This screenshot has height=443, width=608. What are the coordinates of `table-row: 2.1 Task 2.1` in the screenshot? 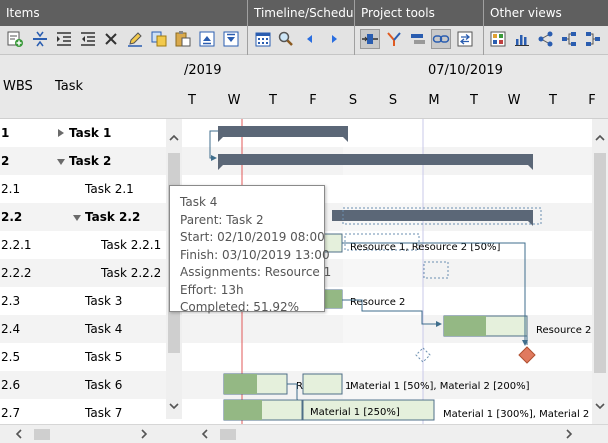 It's located at (83, 189).